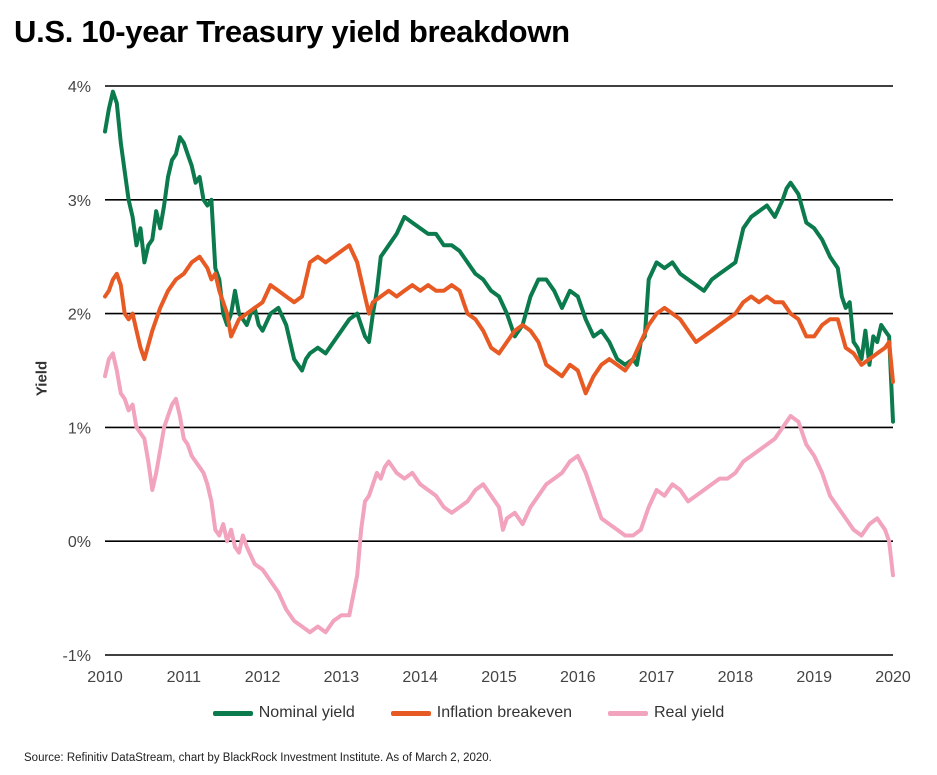 This screenshot has height=775, width=937. I want to click on x-tick-label: 2018, so click(736, 677).